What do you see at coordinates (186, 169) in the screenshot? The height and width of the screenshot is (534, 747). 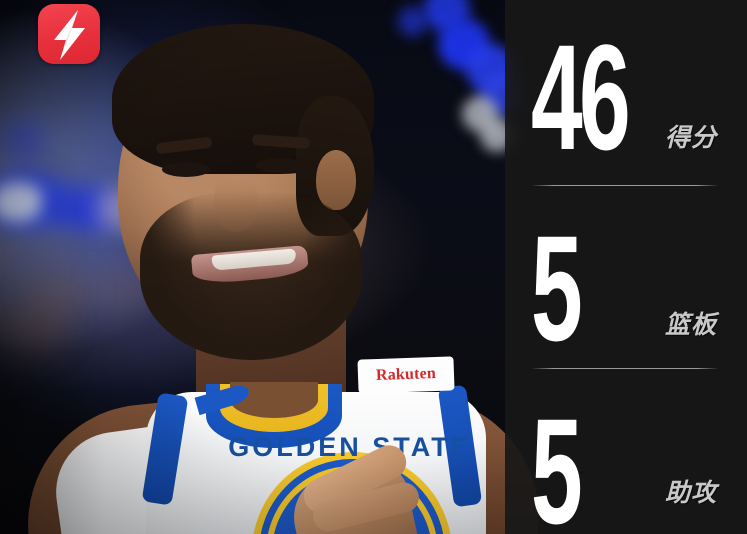 I see `player-eye-left` at bounding box center [186, 169].